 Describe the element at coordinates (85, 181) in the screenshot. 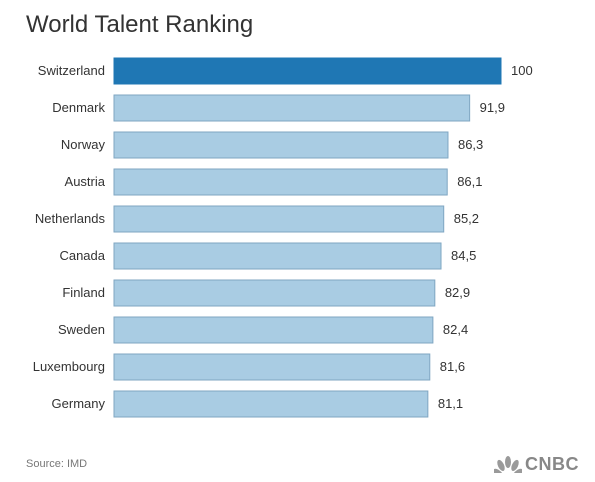

I see `category-label: Austria` at that location.